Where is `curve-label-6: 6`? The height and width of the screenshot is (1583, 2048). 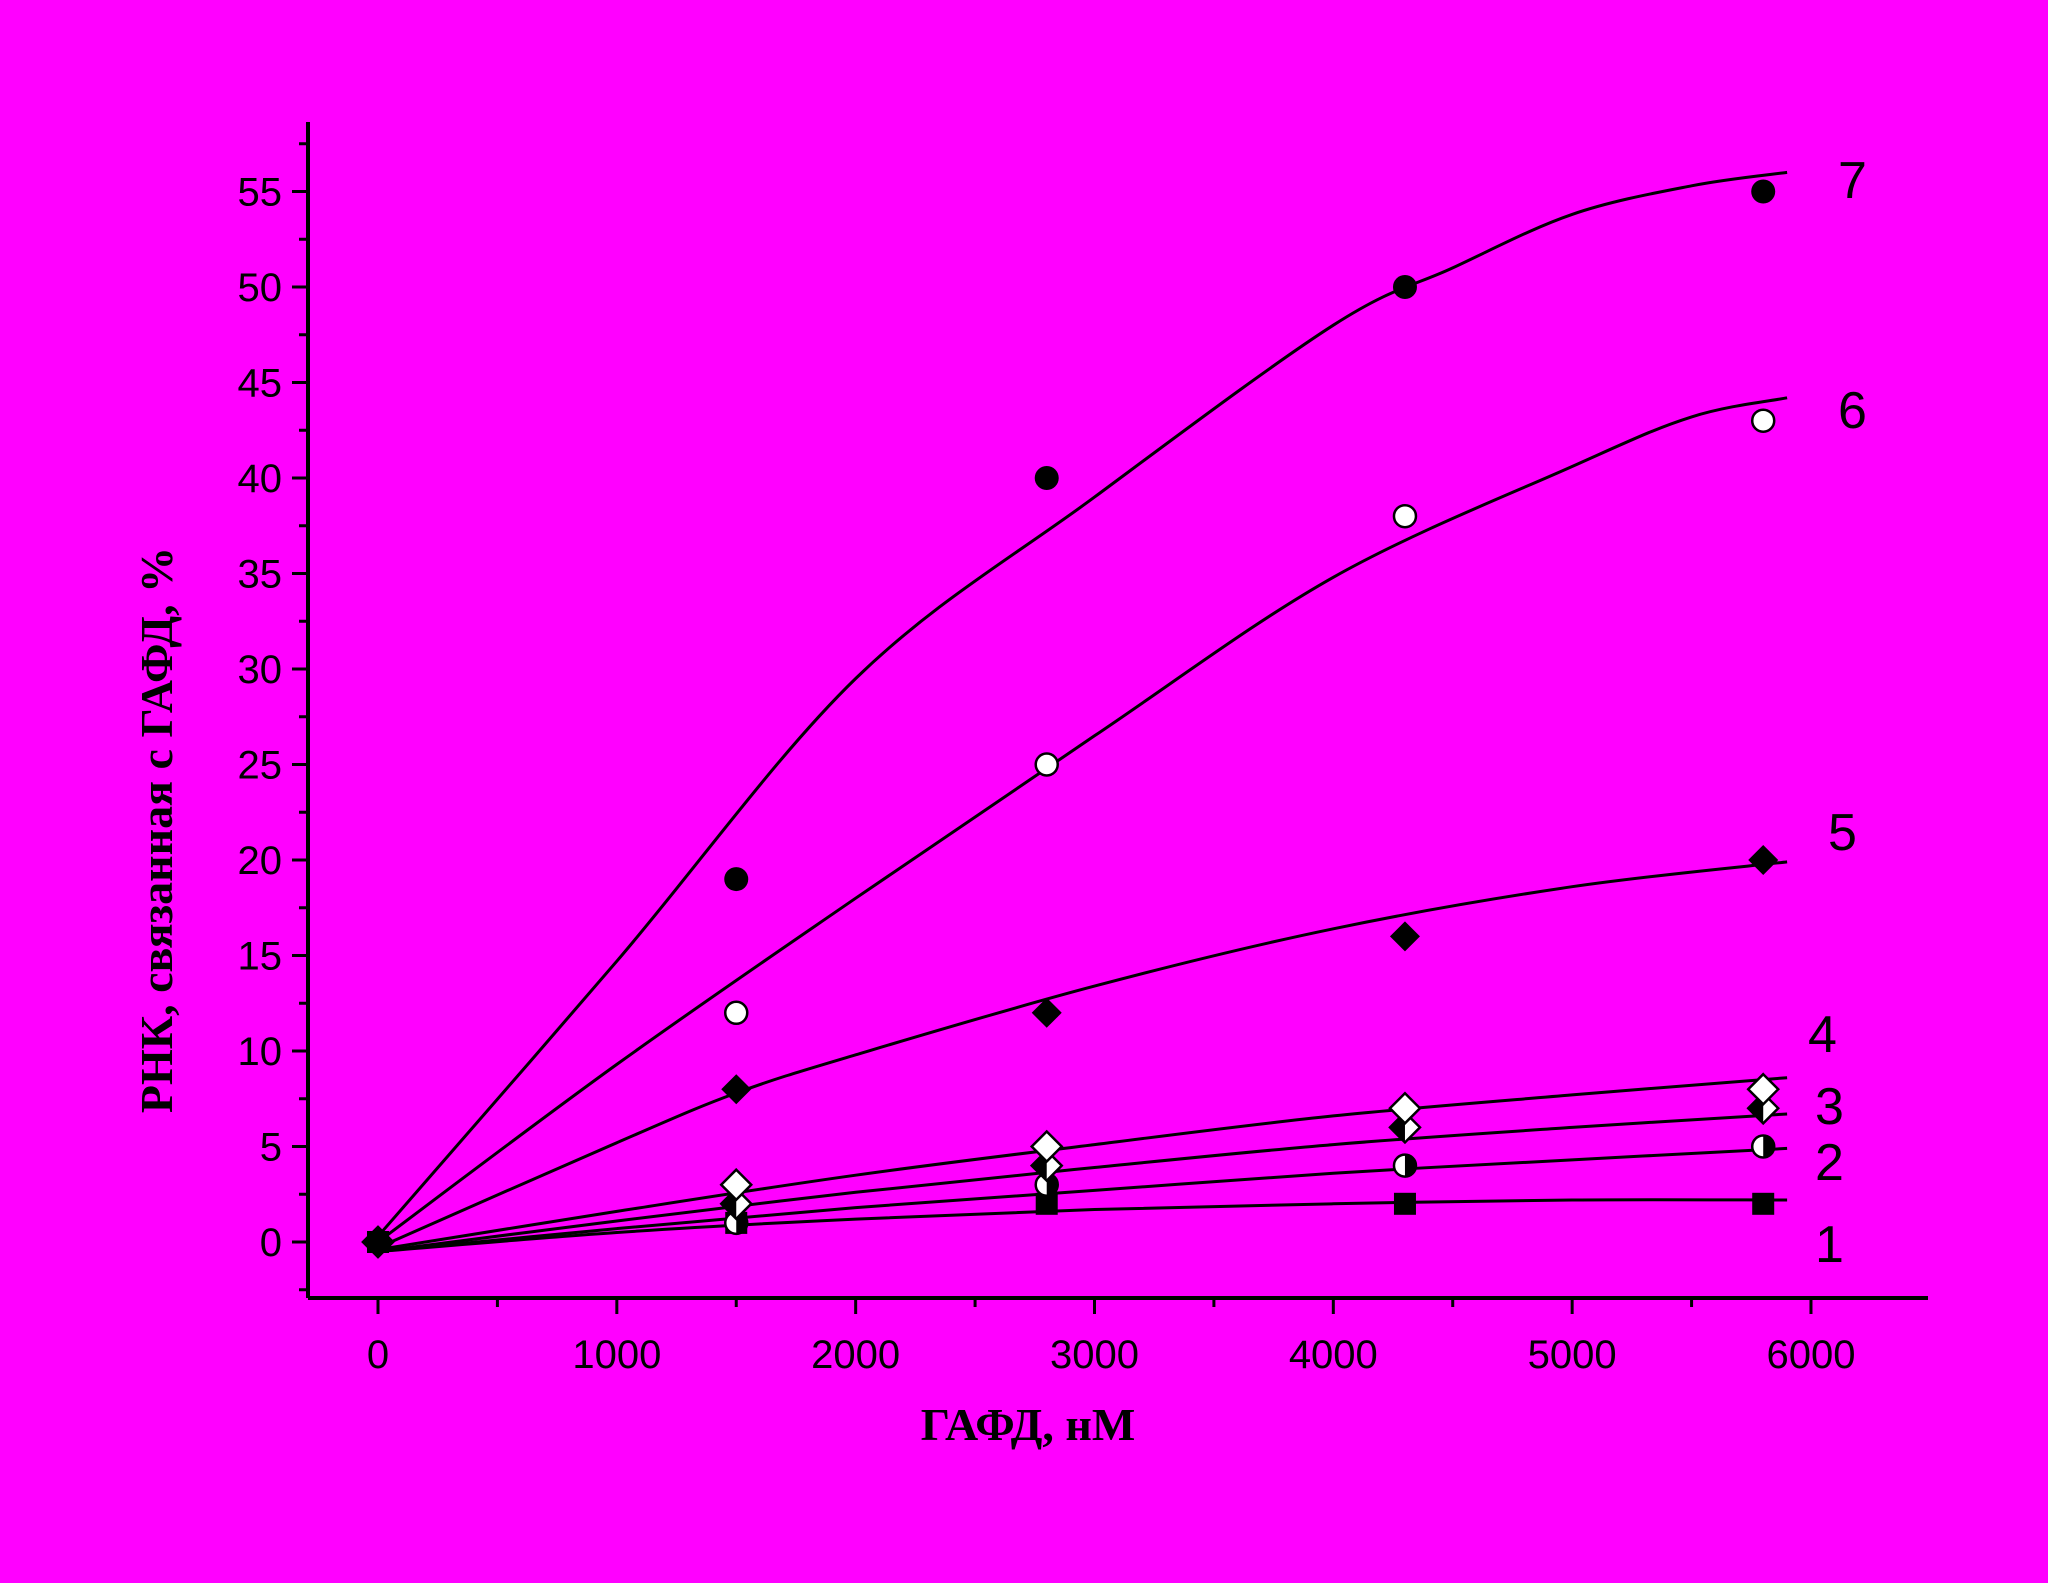
curve-label-6: 6 is located at coordinates (1852, 411).